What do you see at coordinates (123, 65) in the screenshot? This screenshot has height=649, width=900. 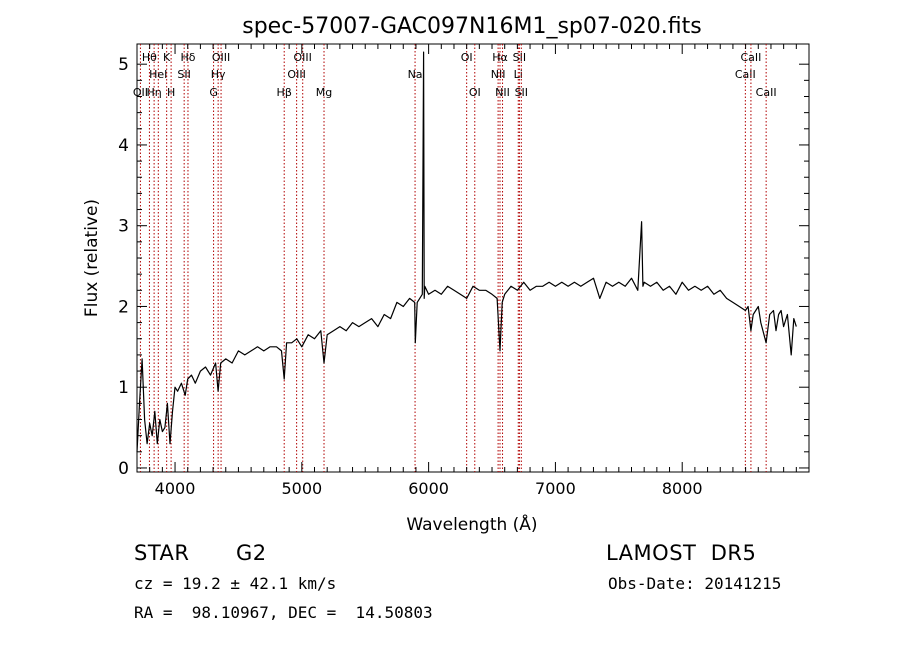 I see `y-tick-label: 5` at bounding box center [123, 65].